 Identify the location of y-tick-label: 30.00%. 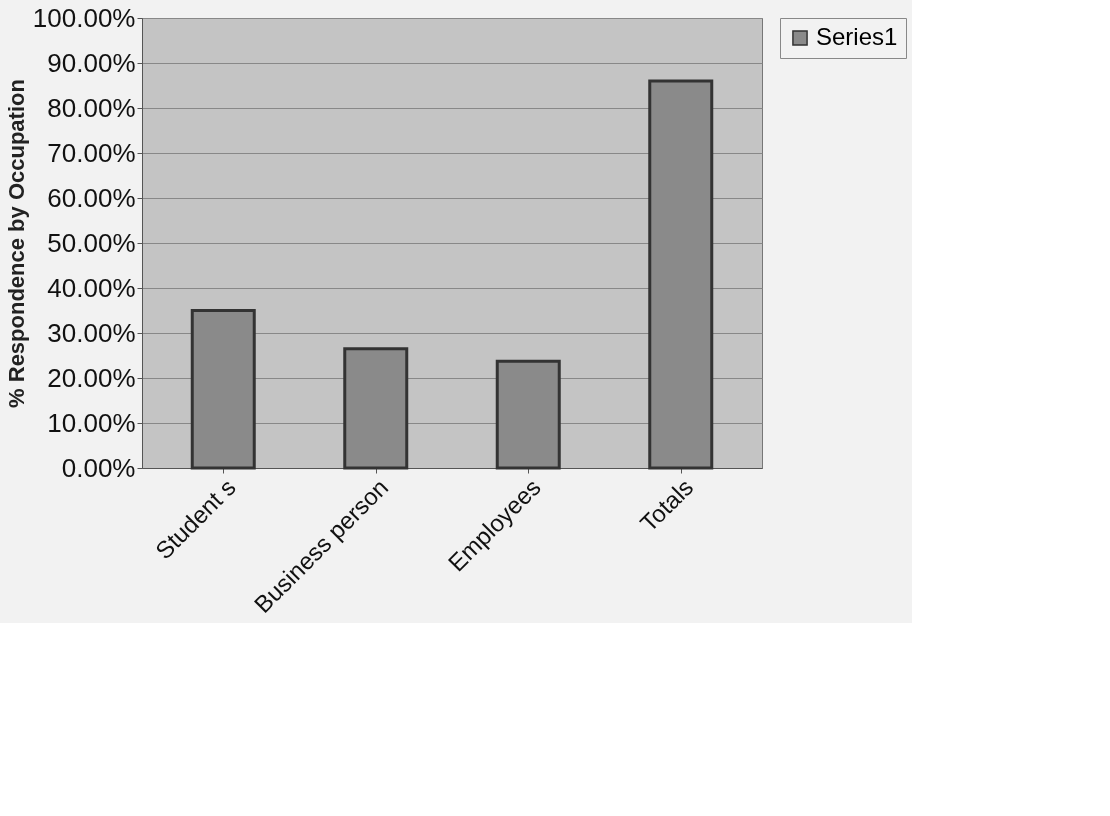
(91, 332).